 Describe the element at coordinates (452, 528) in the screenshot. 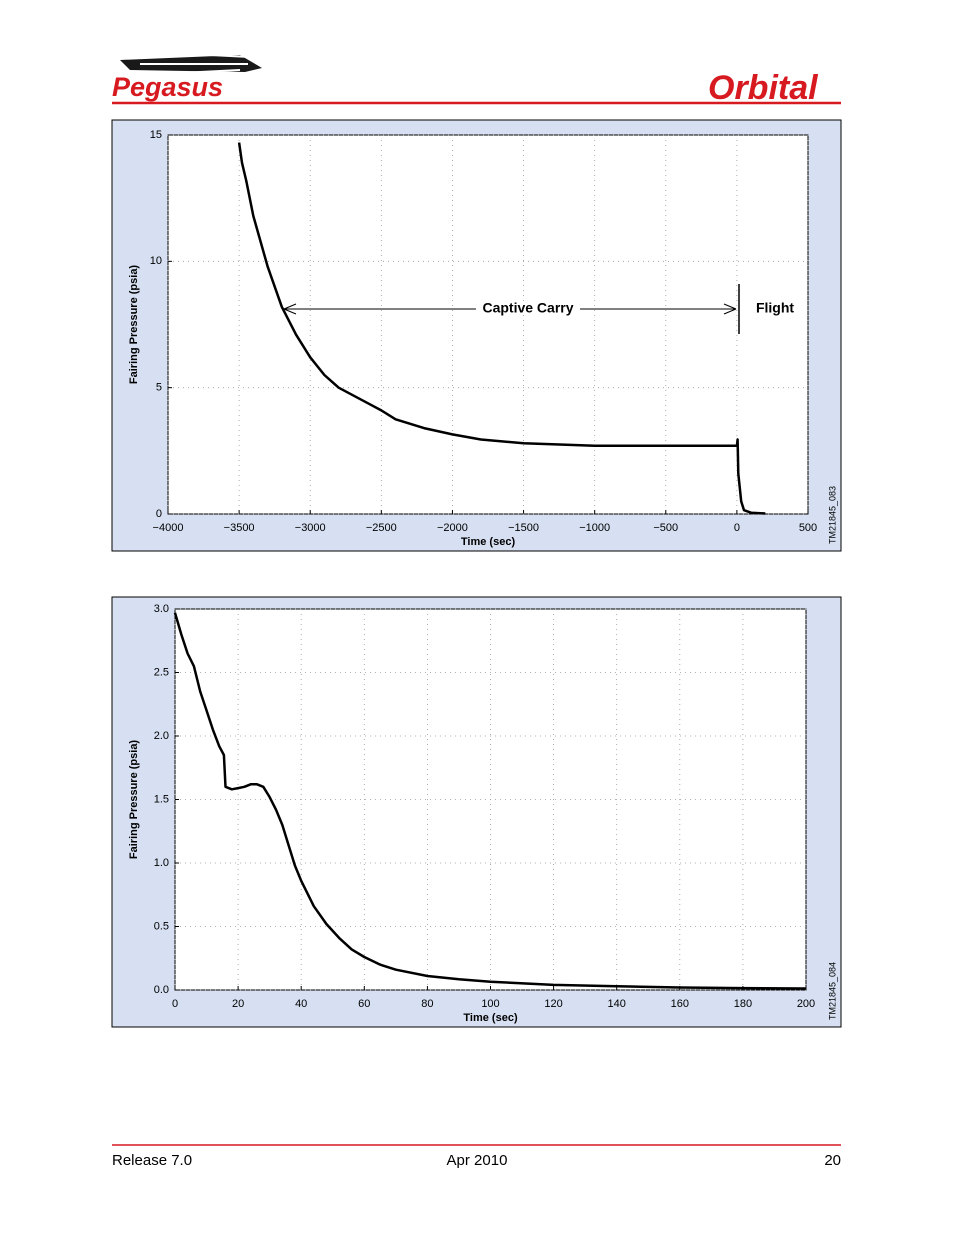

I see `x-tick-label: −2000` at that location.